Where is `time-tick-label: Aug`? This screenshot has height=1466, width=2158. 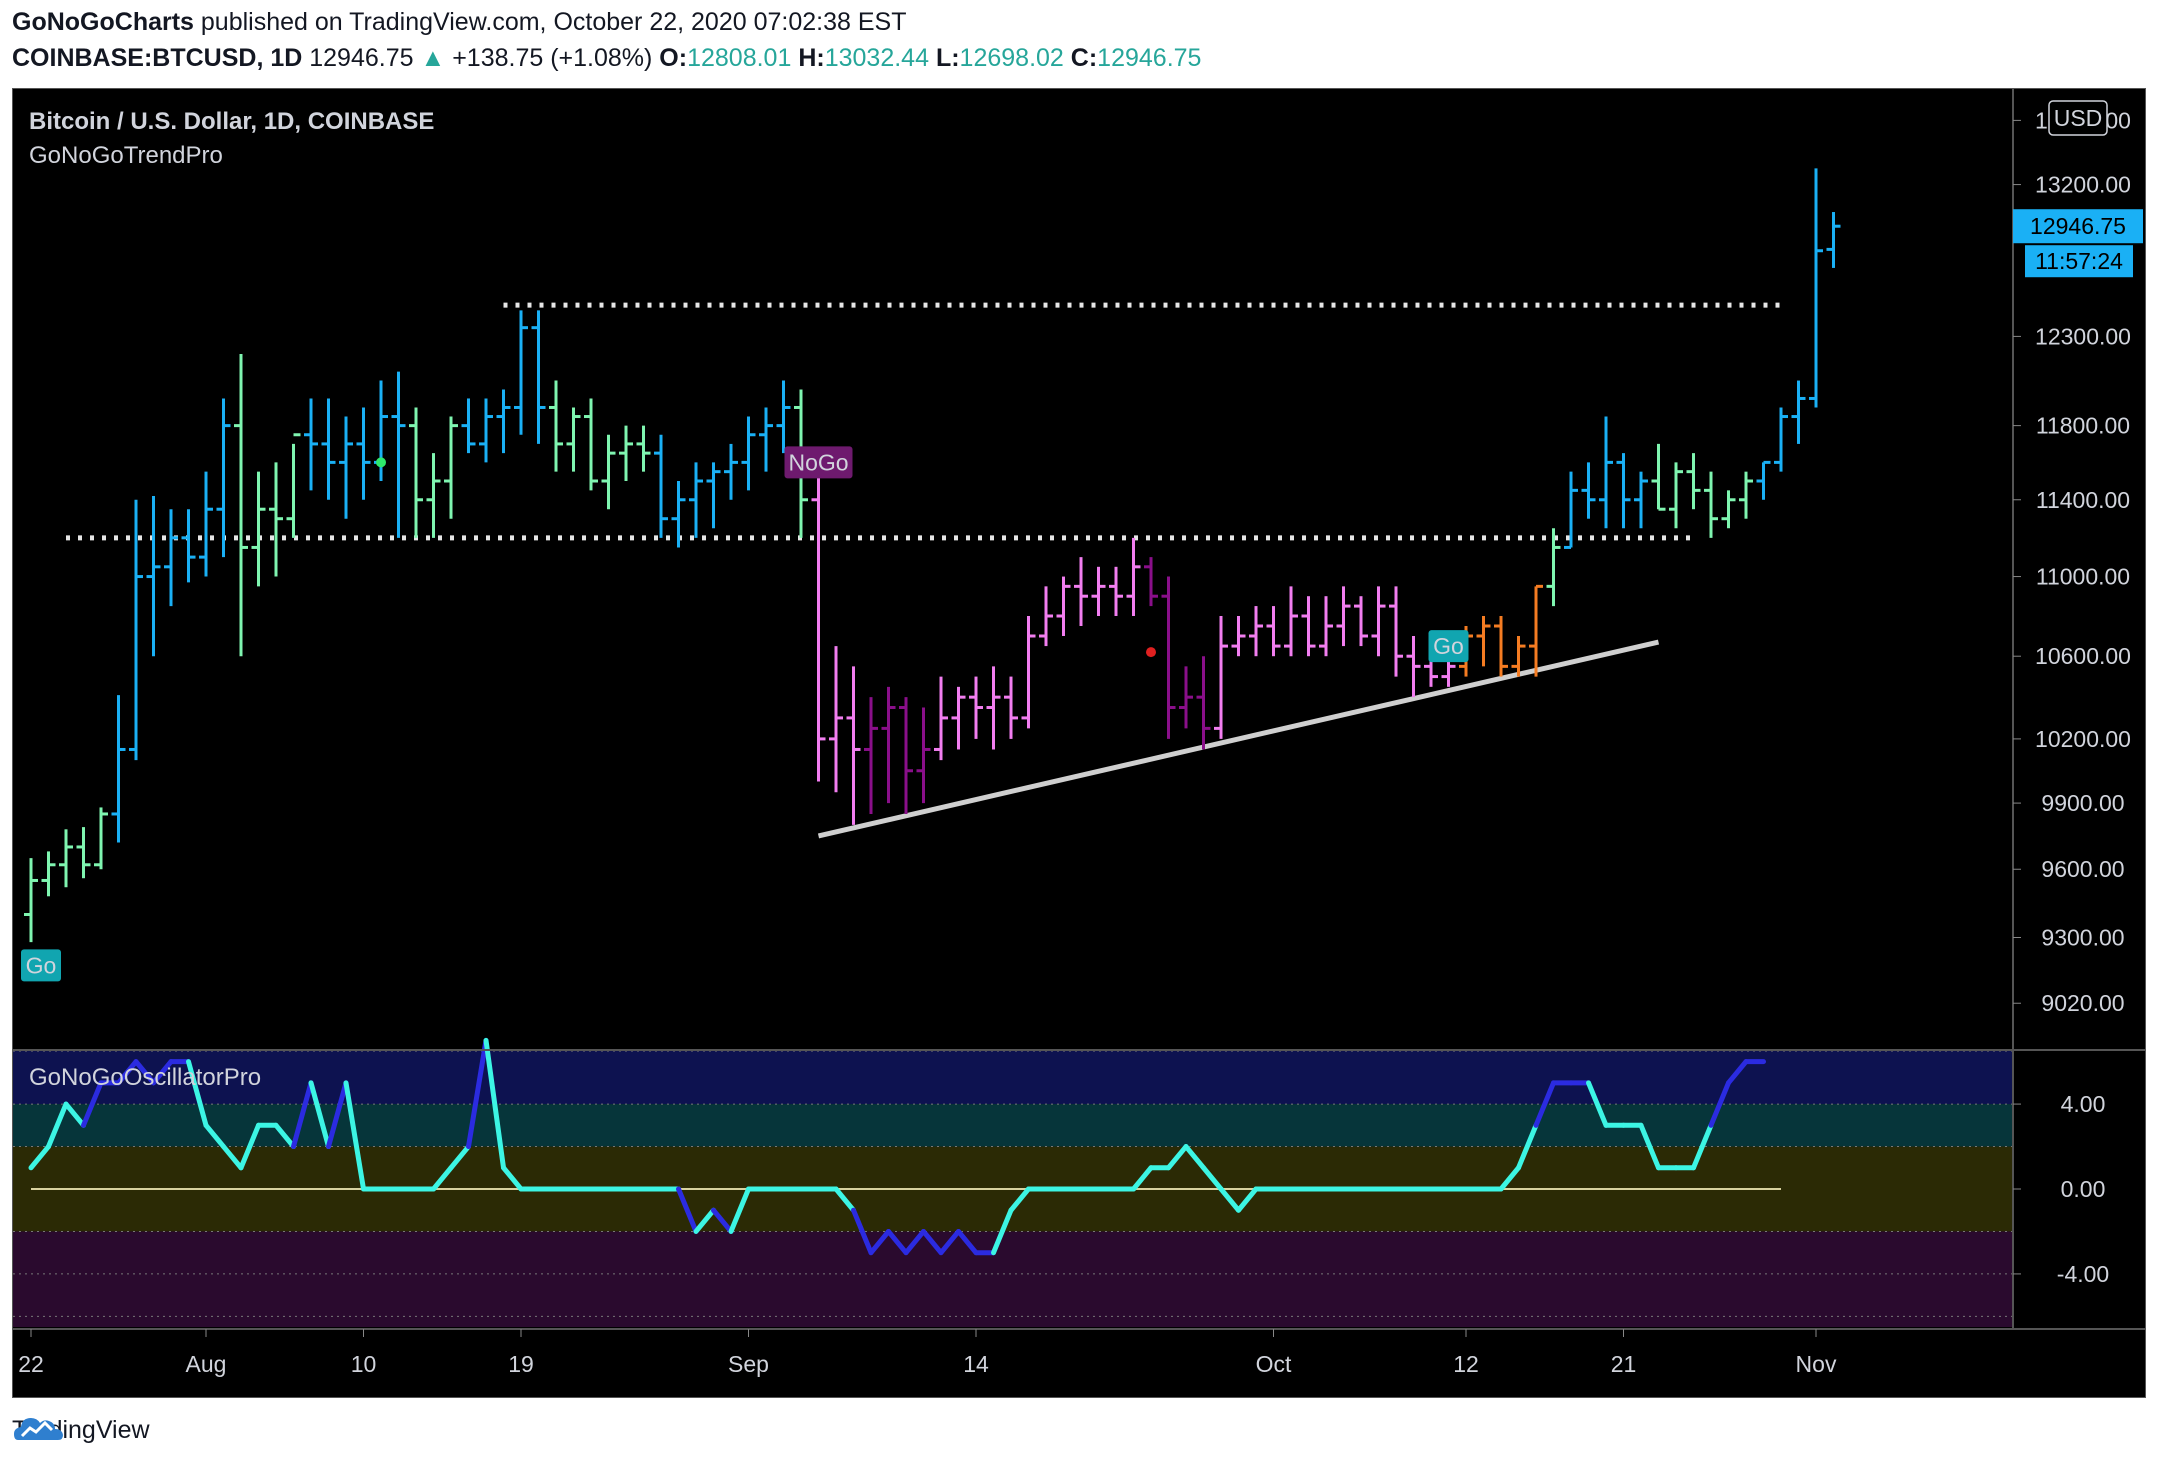 time-tick-label: Aug is located at coordinates (206, 1364).